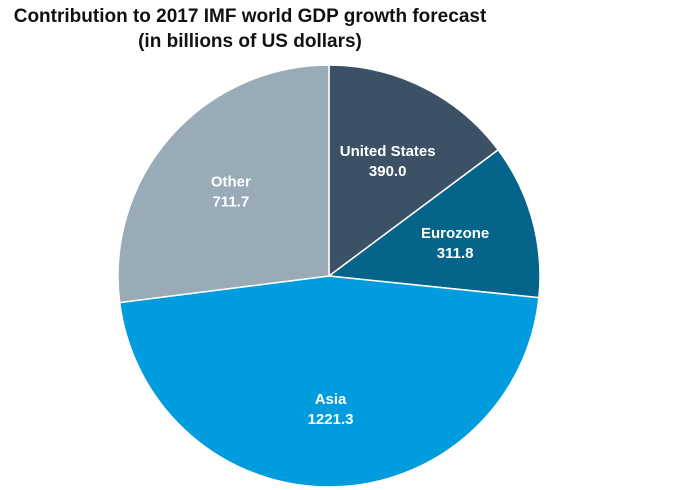 The image size is (675, 490). Describe the element at coordinates (331, 399) in the screenshot. I see `slice-label-asia: Asia` at that location.